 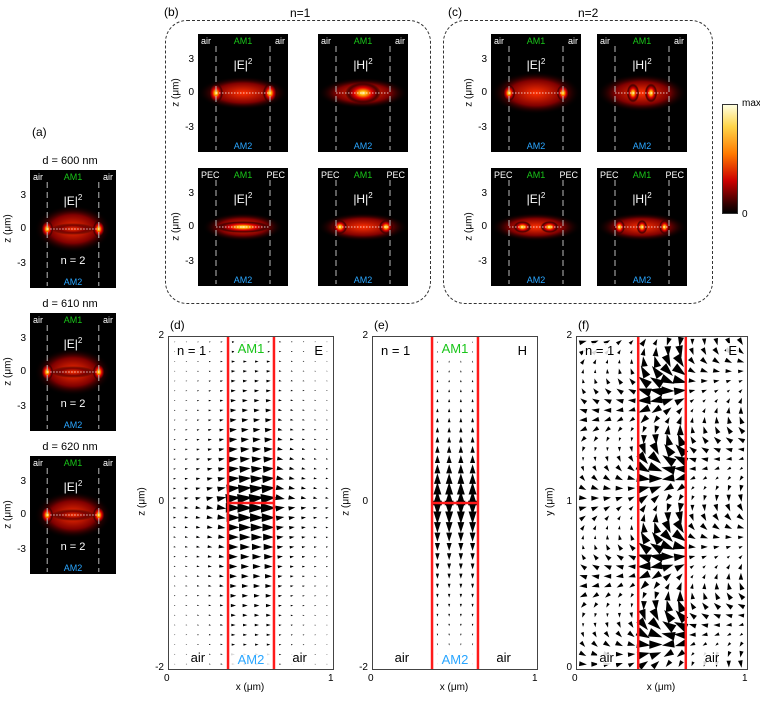 I want to click on mode-order-label: n = 1, so click(x=192, y=350).